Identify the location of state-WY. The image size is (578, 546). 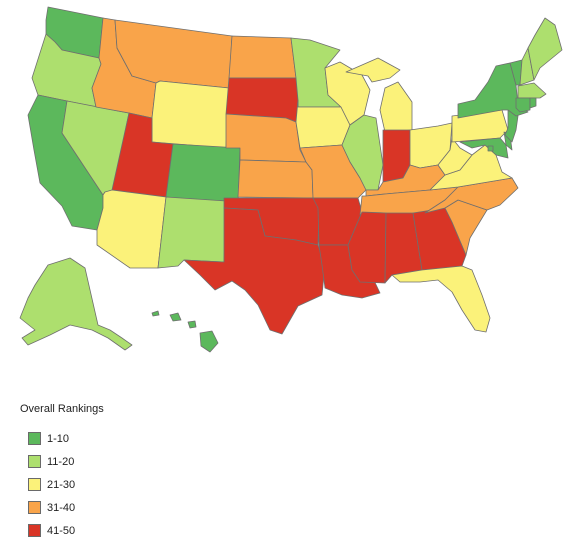
(190, 114).